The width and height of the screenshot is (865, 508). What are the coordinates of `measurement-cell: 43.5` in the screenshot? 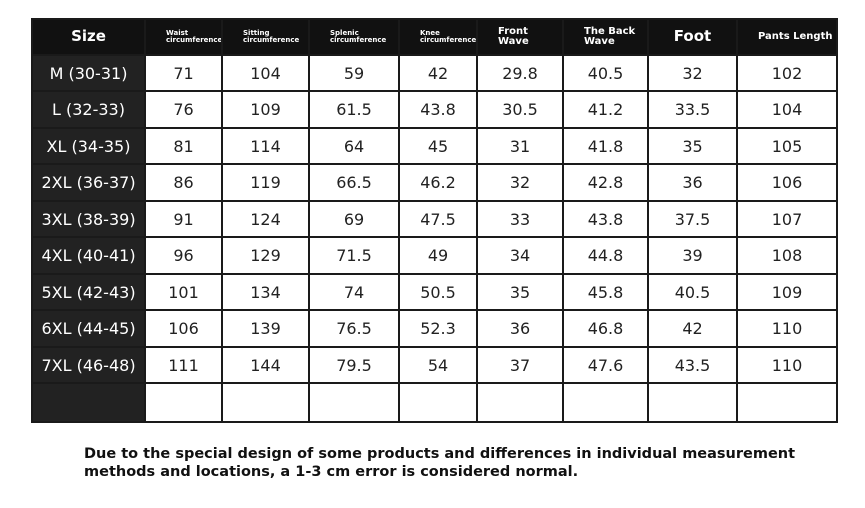 It's located at (692, 365).